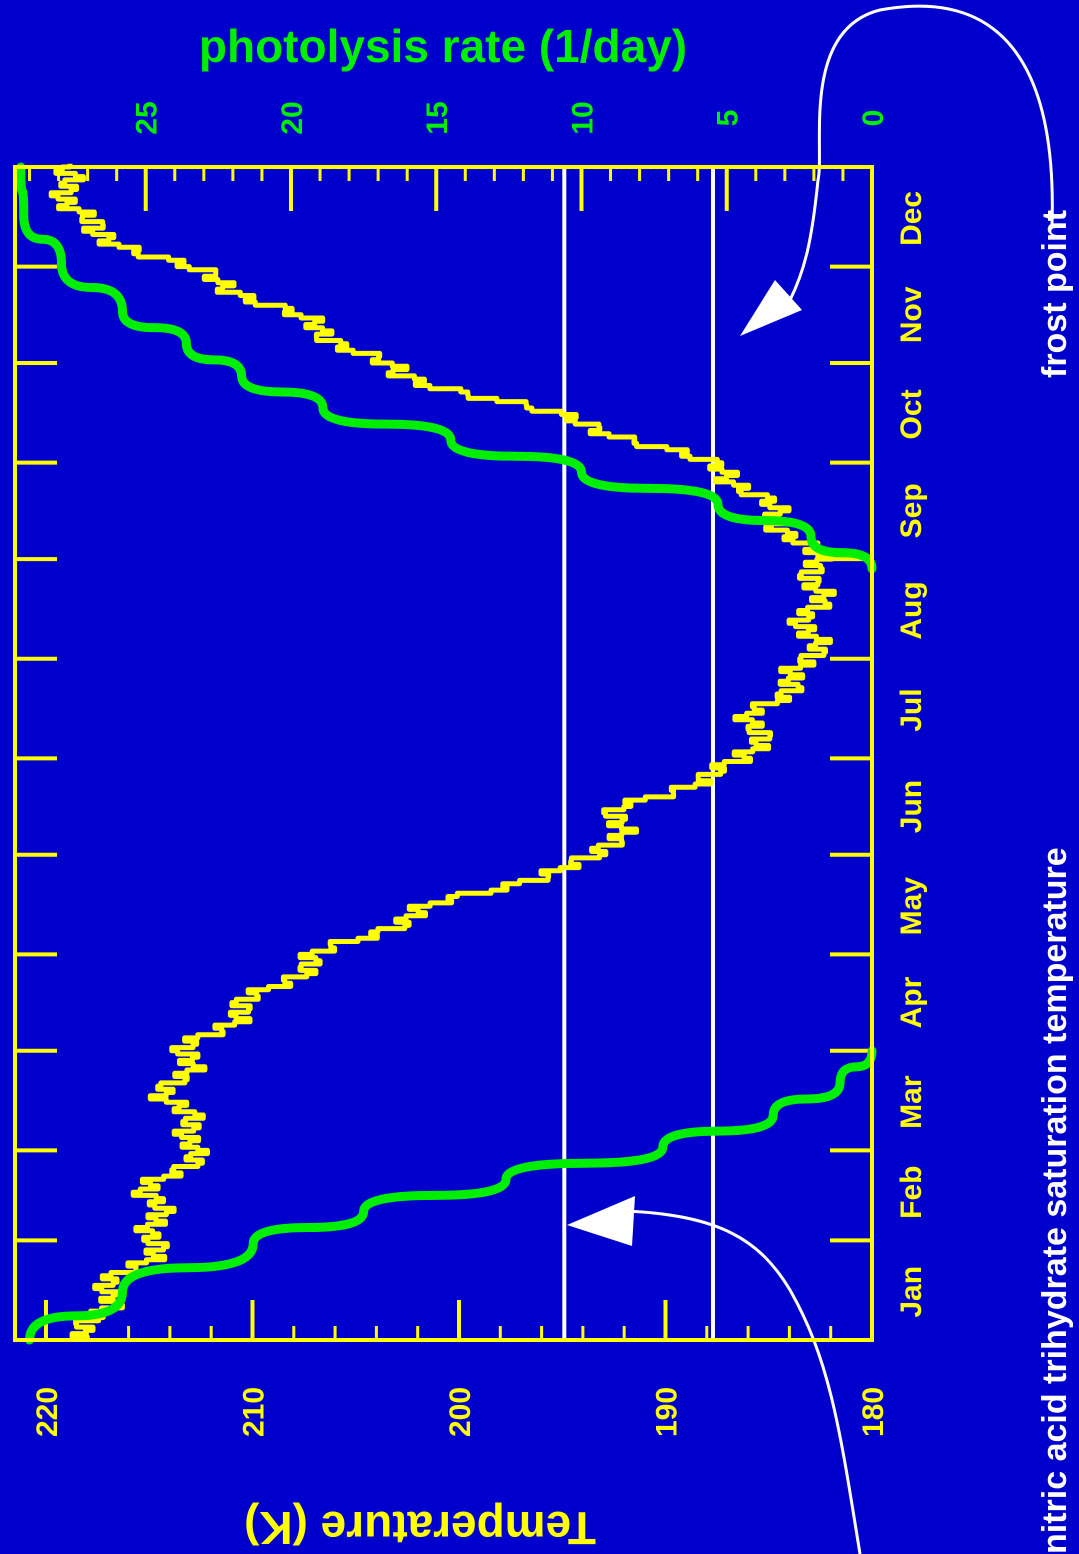 Image resolution: width=1079 pixels, height=1554 pixels. I want to click on temperature-tick-label: 200, so click(460, 1412).